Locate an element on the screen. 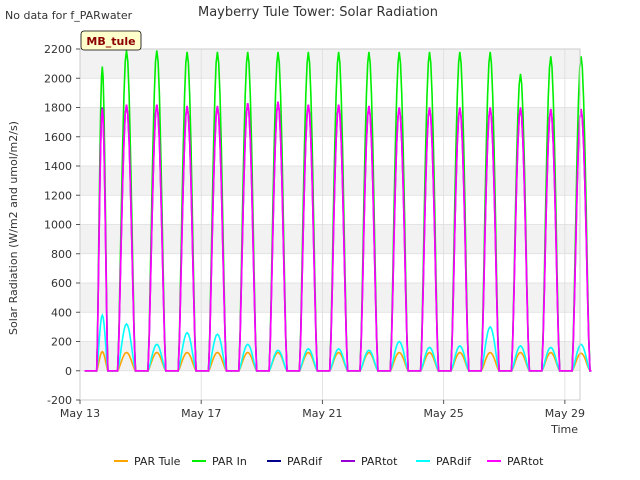  legend-label: PAR Tule is located at coordinates (157, 461).